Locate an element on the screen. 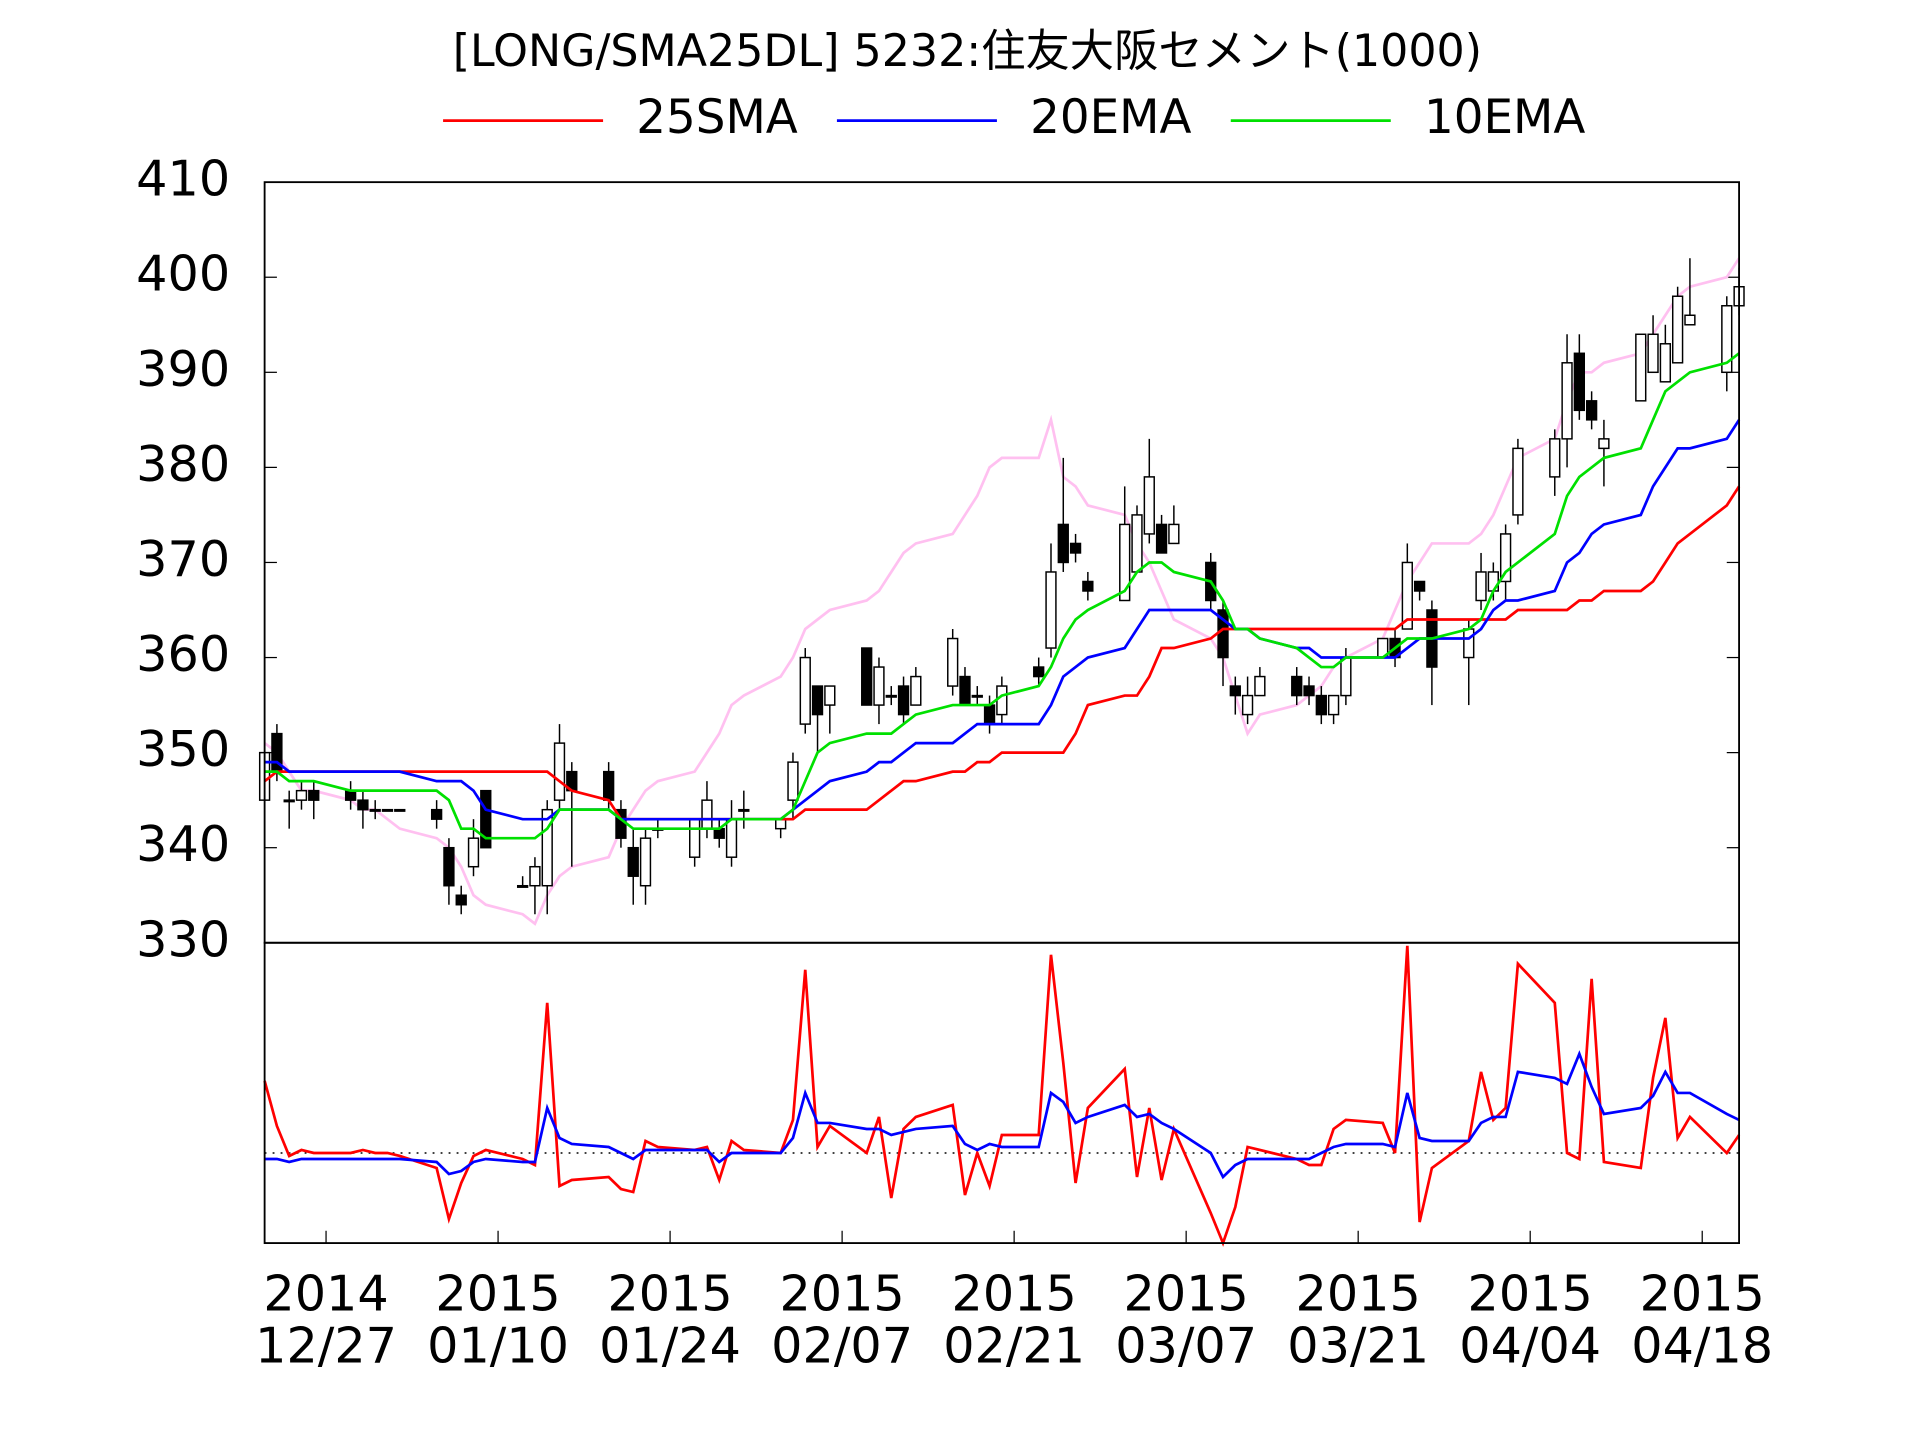 This screenshot has width=1920, height=1440. x-tick-label: 12/27 is located at coordinates (326, 1345).